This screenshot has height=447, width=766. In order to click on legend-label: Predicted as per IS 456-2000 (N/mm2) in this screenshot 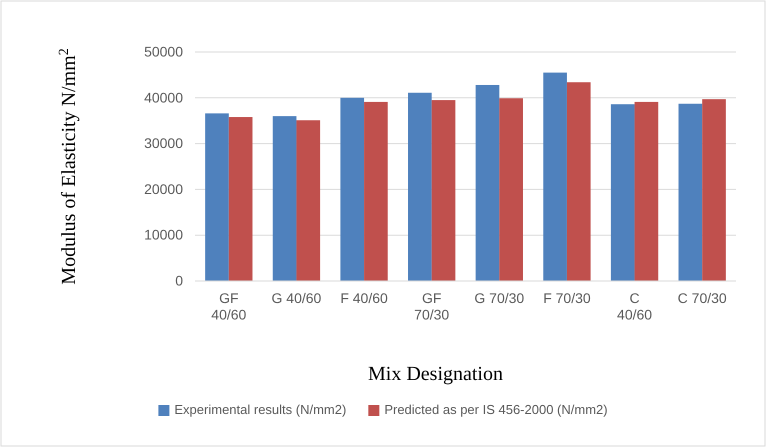, I will do `click(496, 409)`.